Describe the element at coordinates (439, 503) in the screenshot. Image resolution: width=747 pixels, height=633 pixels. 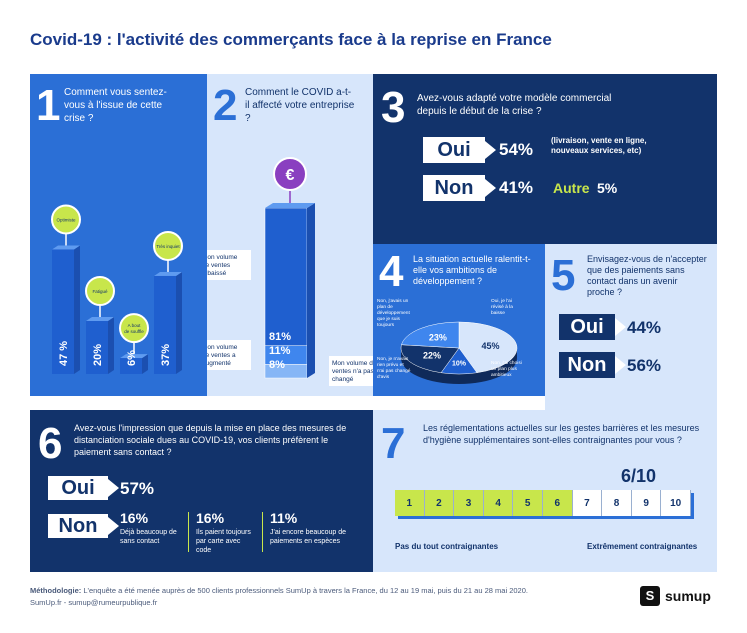
I see `scale-step: 2` at that location.